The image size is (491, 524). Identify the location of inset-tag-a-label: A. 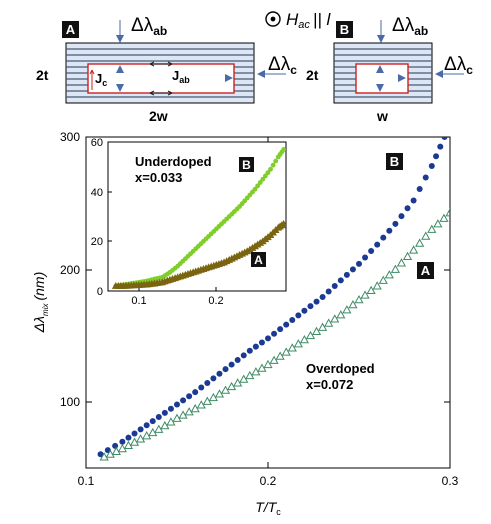
(258, 260).